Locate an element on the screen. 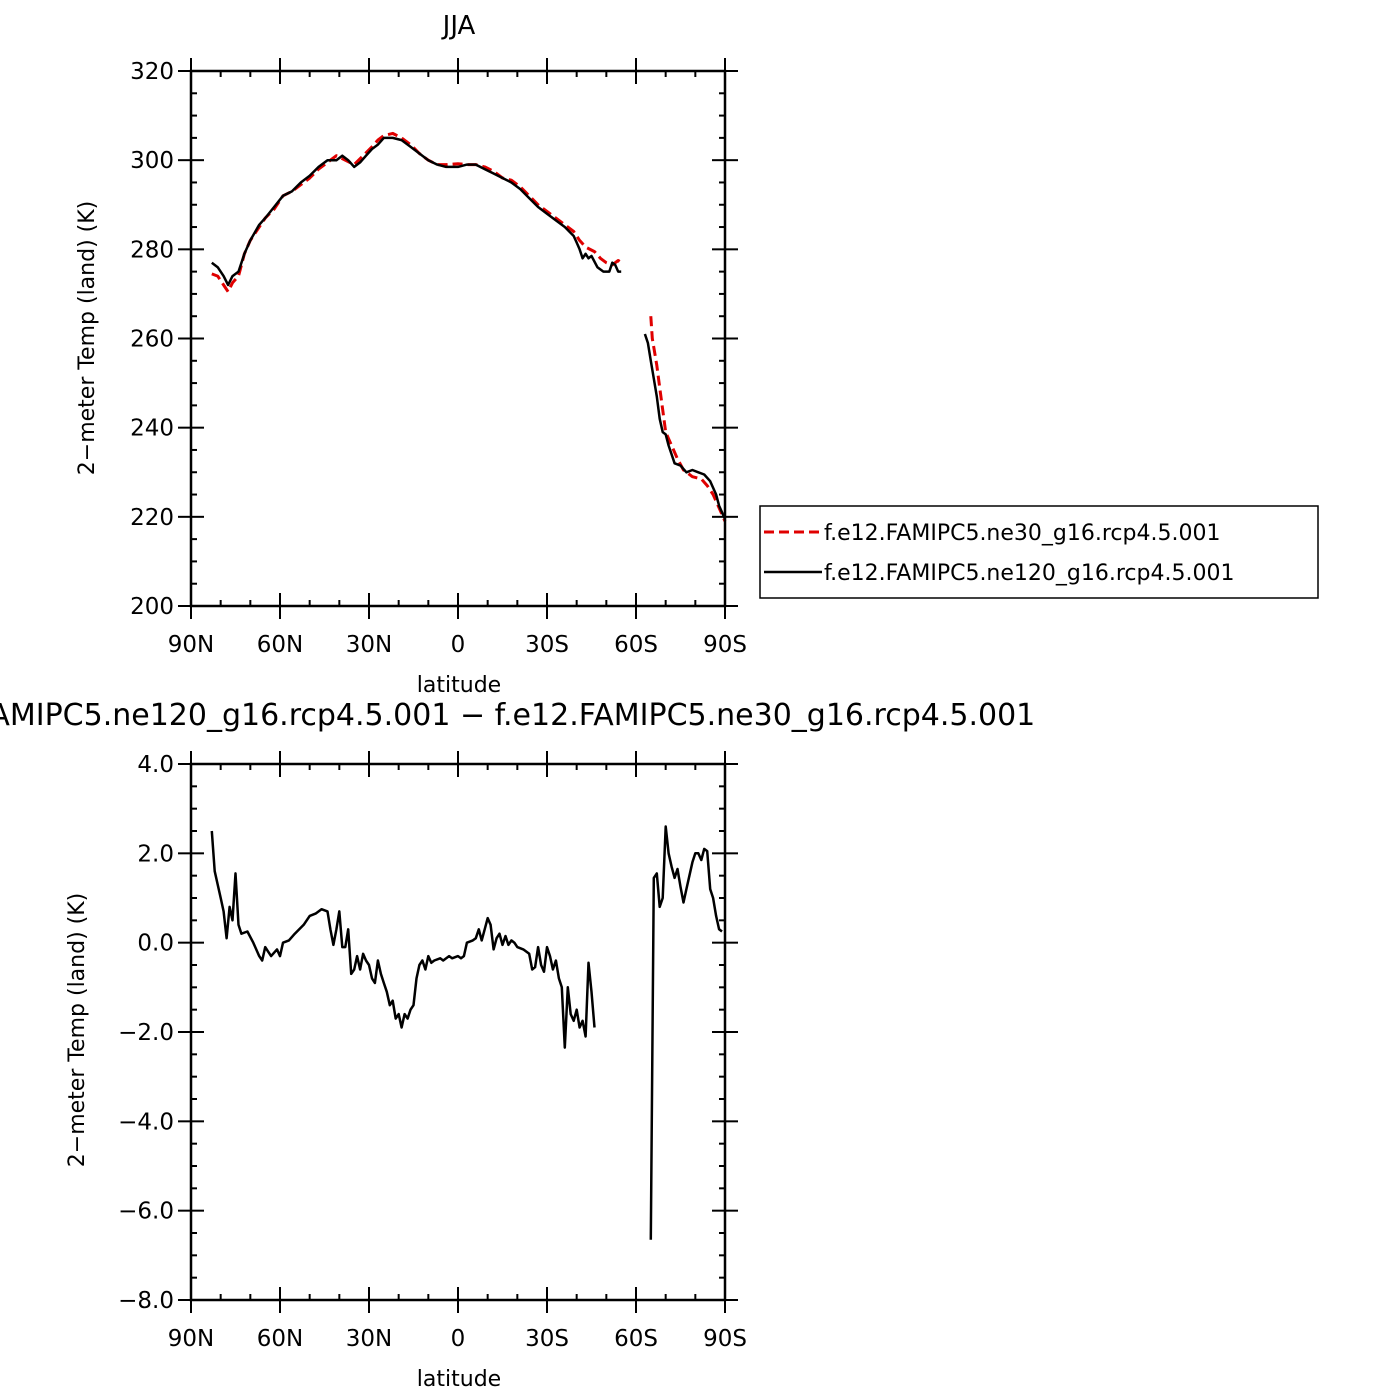 The width and height of the screenshot is (1394, 1397). top-x-tick-labels: 90N 60N 30N 0 30S 60S 90S is located at coordinates (457, 645).